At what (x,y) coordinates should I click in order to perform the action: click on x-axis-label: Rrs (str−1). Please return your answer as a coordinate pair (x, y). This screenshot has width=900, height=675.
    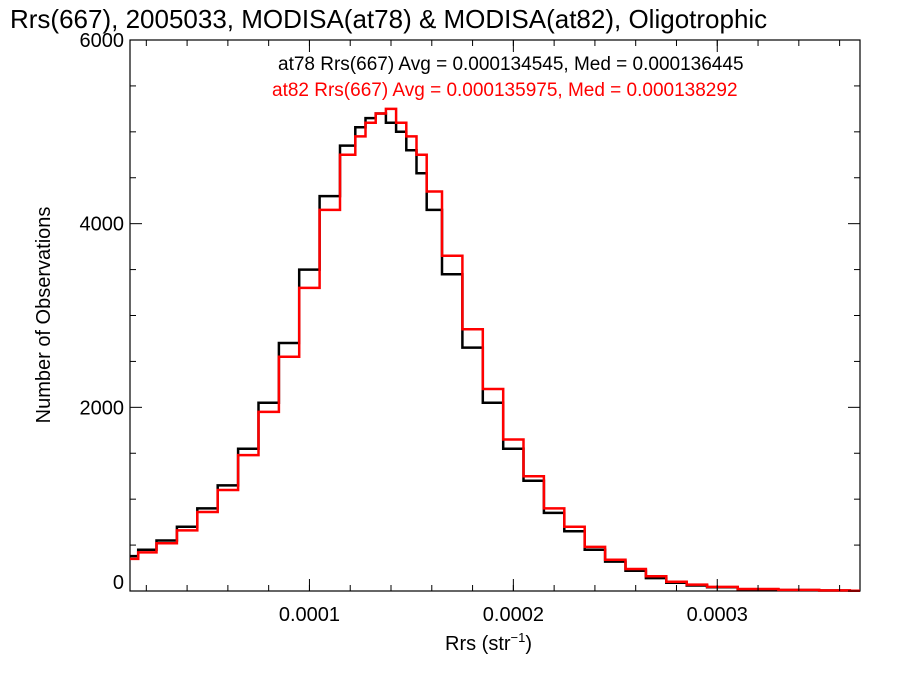
    Looking at the image, I should click on (488, 642).